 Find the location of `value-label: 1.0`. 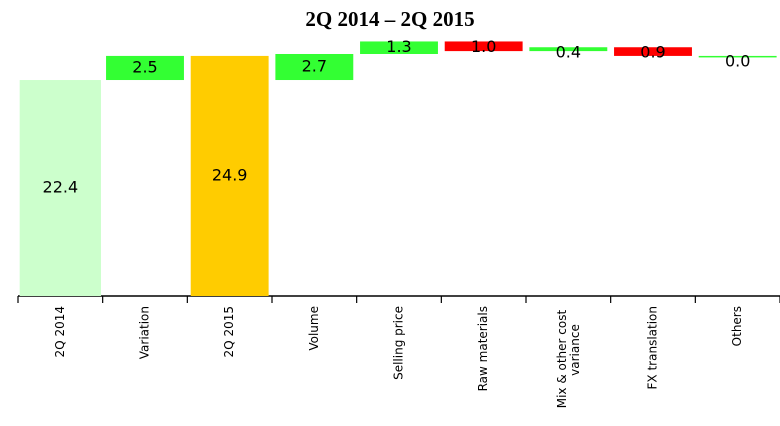

value-label: 1.0 is located at coordinates (483, 46).